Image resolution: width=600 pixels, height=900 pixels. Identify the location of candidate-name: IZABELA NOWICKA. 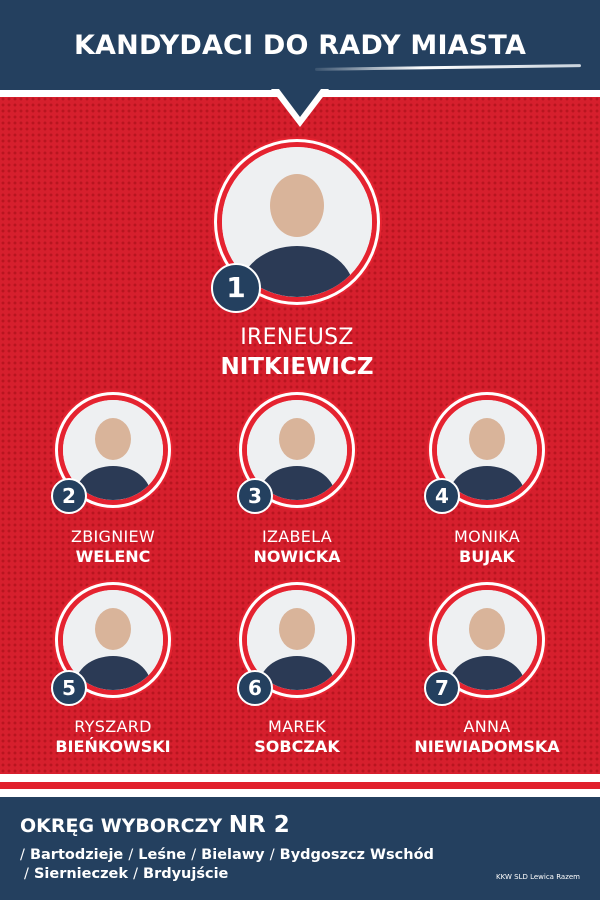
(297, 546).